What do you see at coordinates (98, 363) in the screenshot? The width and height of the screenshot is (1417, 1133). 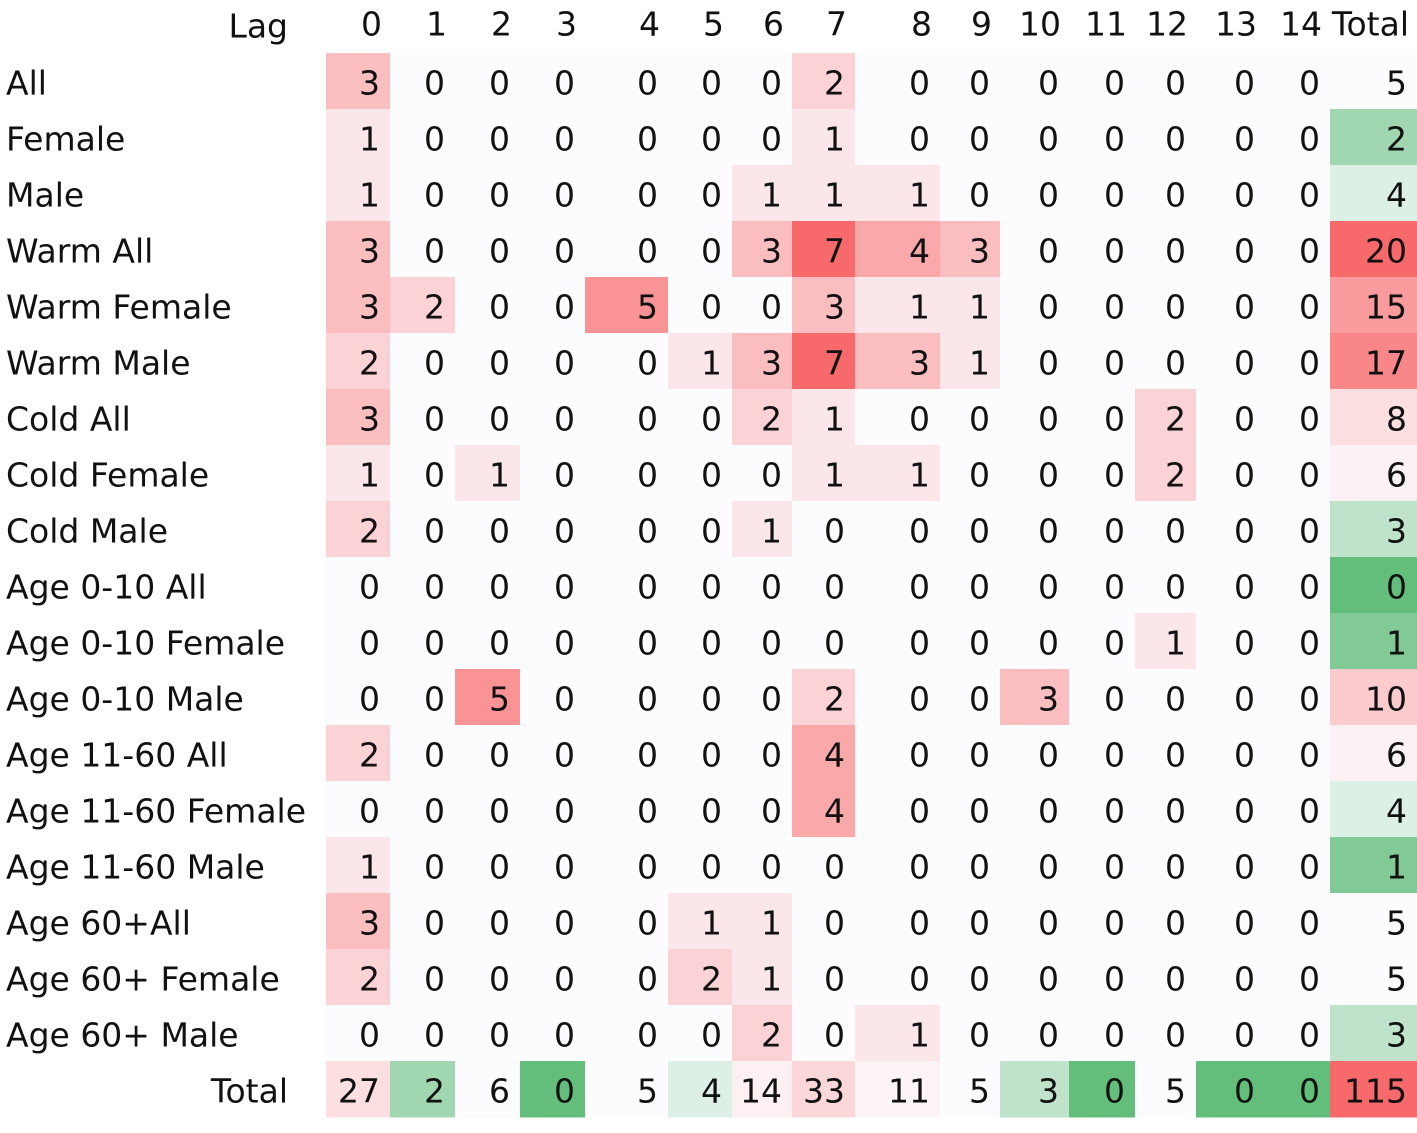 I see `row-label-warm-male: Warm Male` at bounding box center [98, 363].